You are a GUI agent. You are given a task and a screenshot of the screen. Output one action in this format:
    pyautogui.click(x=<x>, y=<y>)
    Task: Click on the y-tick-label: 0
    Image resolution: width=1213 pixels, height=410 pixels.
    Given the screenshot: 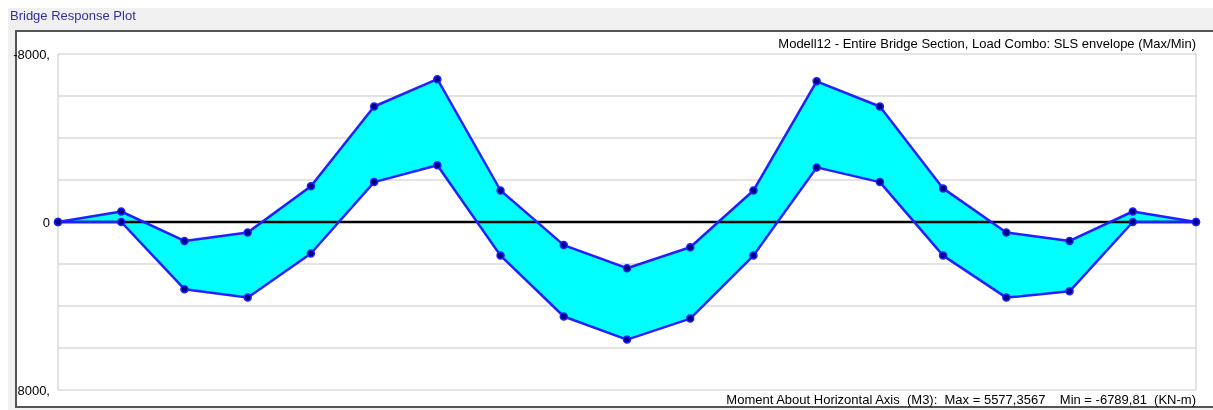 What is the action you would take?
    pyautogui.click(x=46, y=222)
    